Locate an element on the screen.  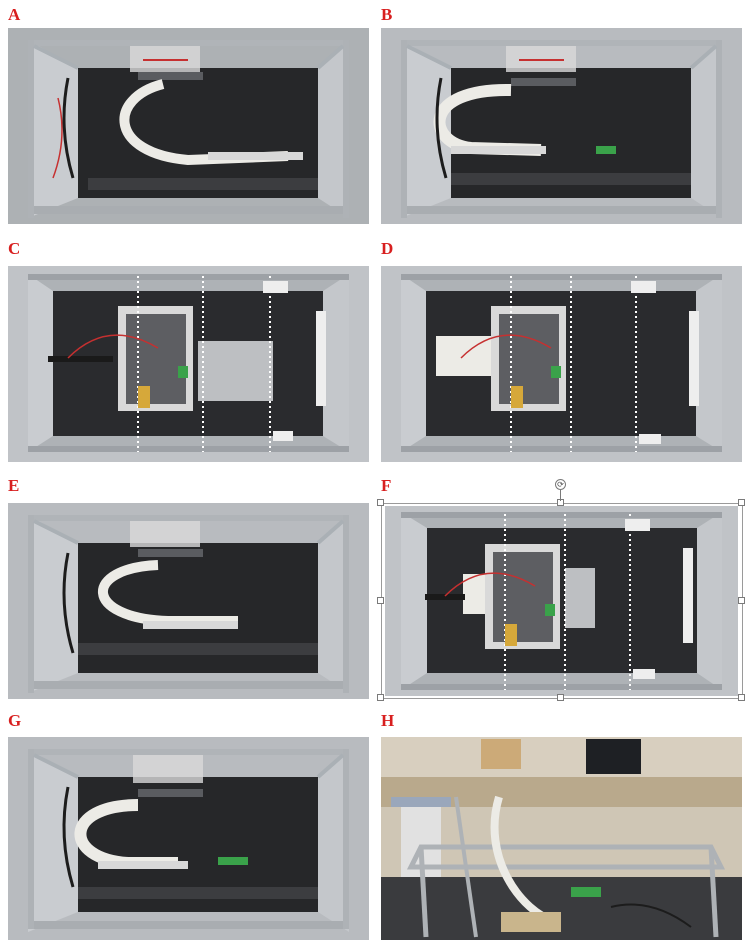
resize-handle-nw is located at coordinates (380, 502).